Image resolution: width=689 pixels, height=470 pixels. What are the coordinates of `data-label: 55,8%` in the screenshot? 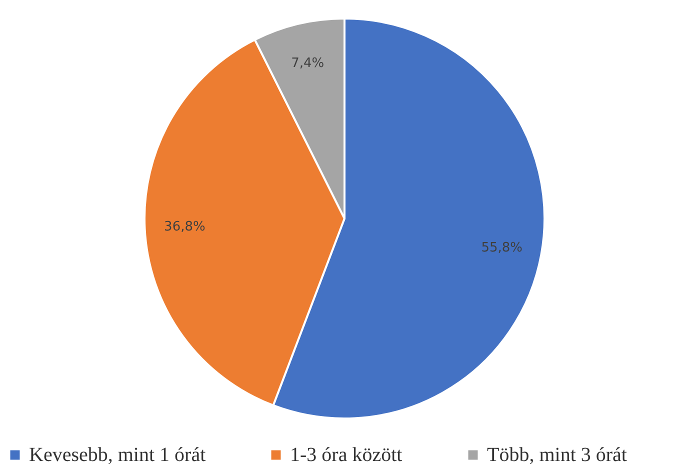 It's located at (502, 248).